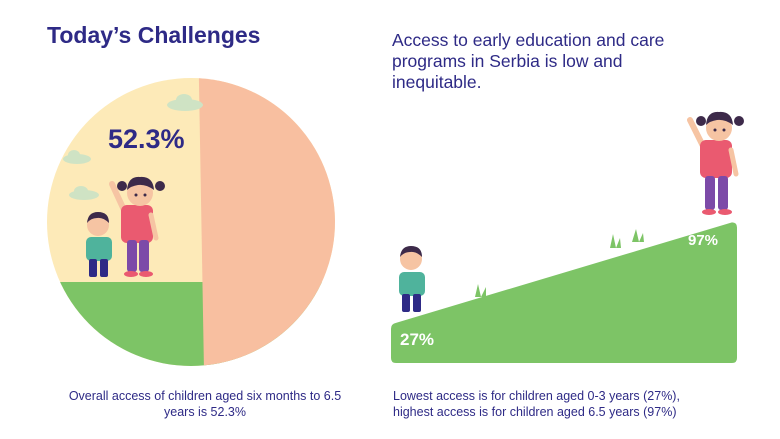 This screenshot has height=439, width=780. What do you see at coordinates (564, 292) in the screenshot?
I see `access-slope` at bounding box center [564, 292].